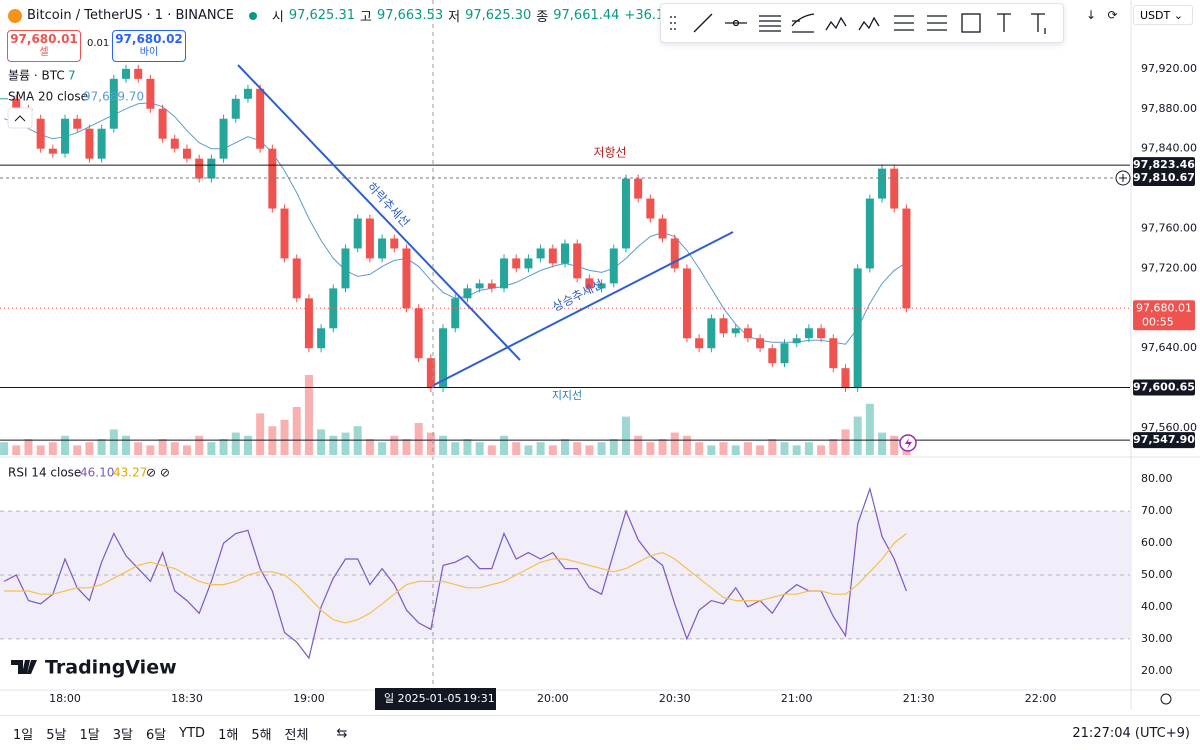 This screenshot has width=1200, height=750. Describe the element at coordinates (1166, 699) in the screenshot. I see `settings-icon` at that location.